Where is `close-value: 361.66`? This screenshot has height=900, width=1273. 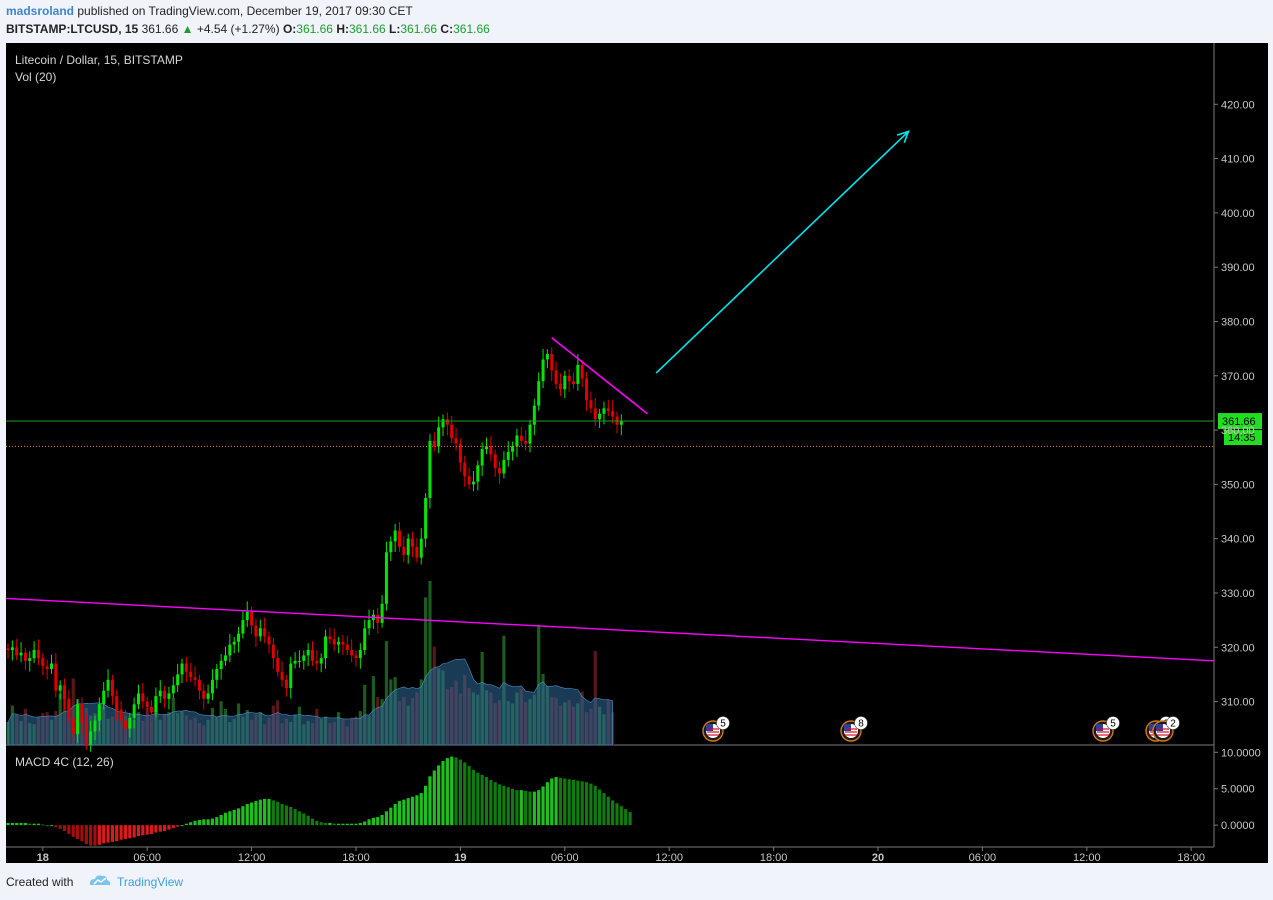 close-value: 361.66 is located at coordinates (471, 29).